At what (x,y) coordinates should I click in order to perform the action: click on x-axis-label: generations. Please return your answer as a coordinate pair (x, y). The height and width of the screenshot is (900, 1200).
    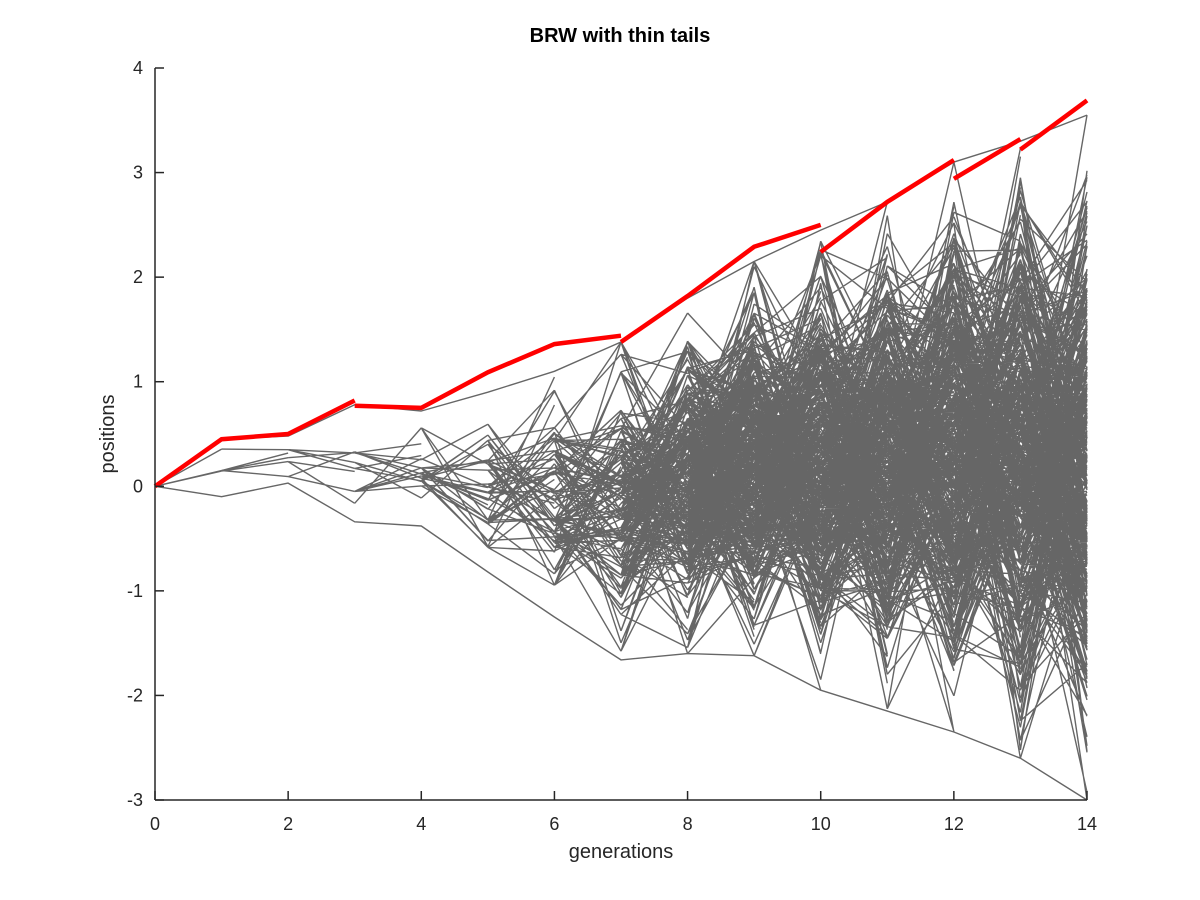
    Looking at the image, I should click on (621, 852).